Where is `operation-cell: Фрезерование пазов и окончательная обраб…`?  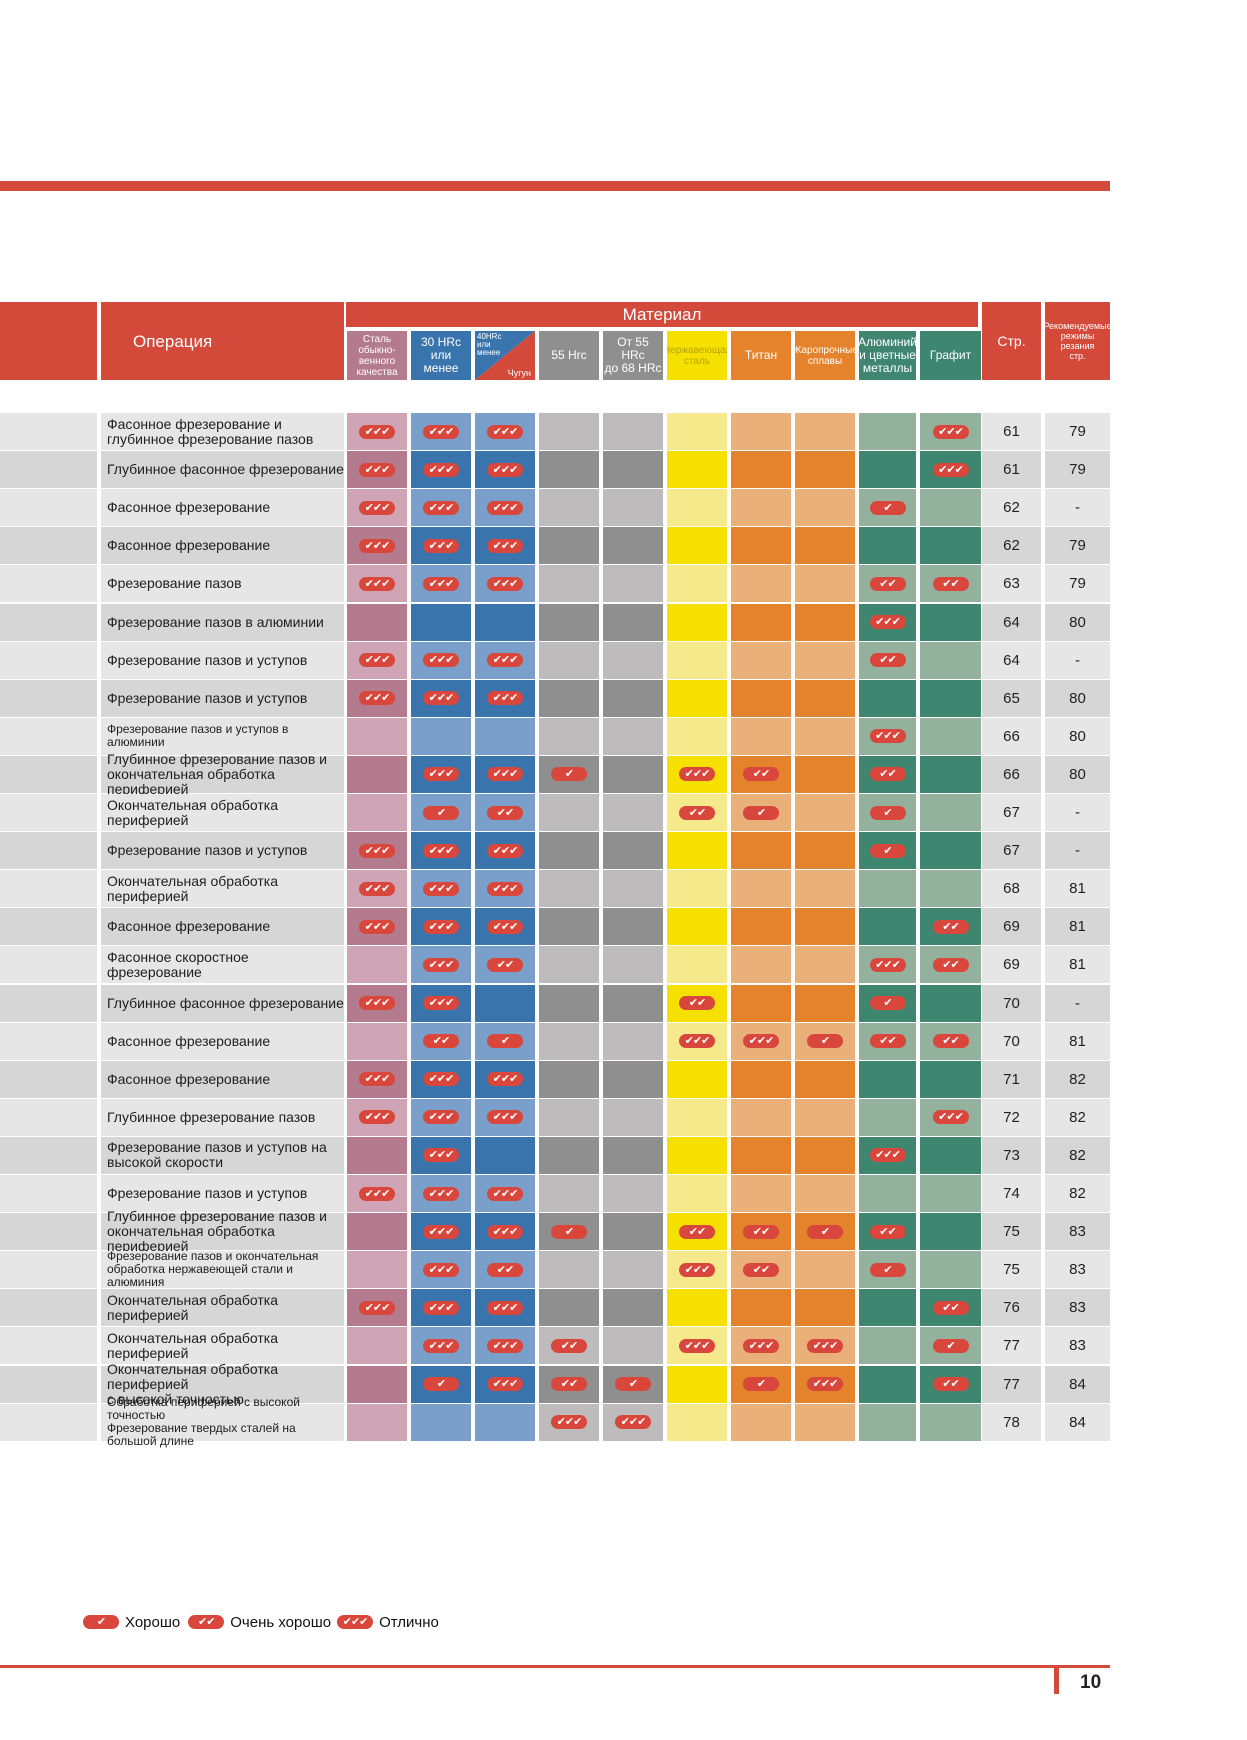
operation-cell: Фрезерование пазов и окончательная обраб… is located at coordinates (222, 1269).